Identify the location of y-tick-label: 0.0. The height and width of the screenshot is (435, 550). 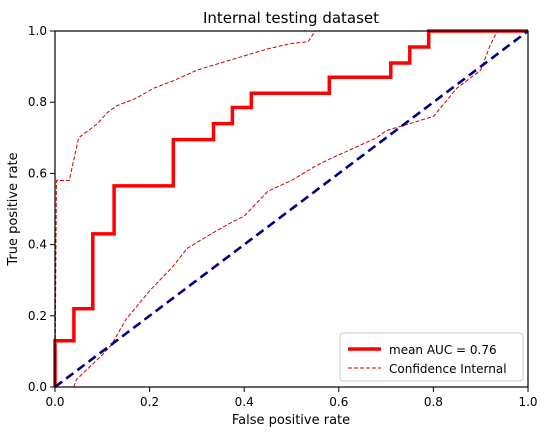
(37, 387).